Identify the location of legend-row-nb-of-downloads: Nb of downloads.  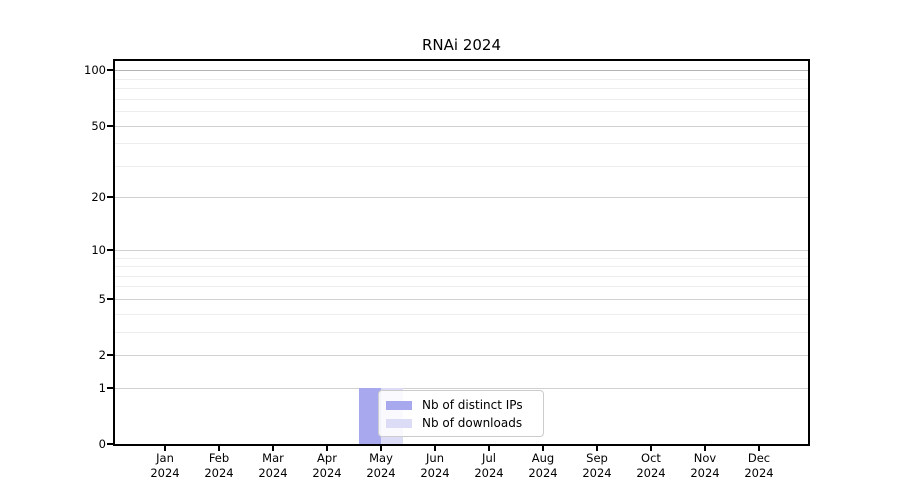
(460, 423).